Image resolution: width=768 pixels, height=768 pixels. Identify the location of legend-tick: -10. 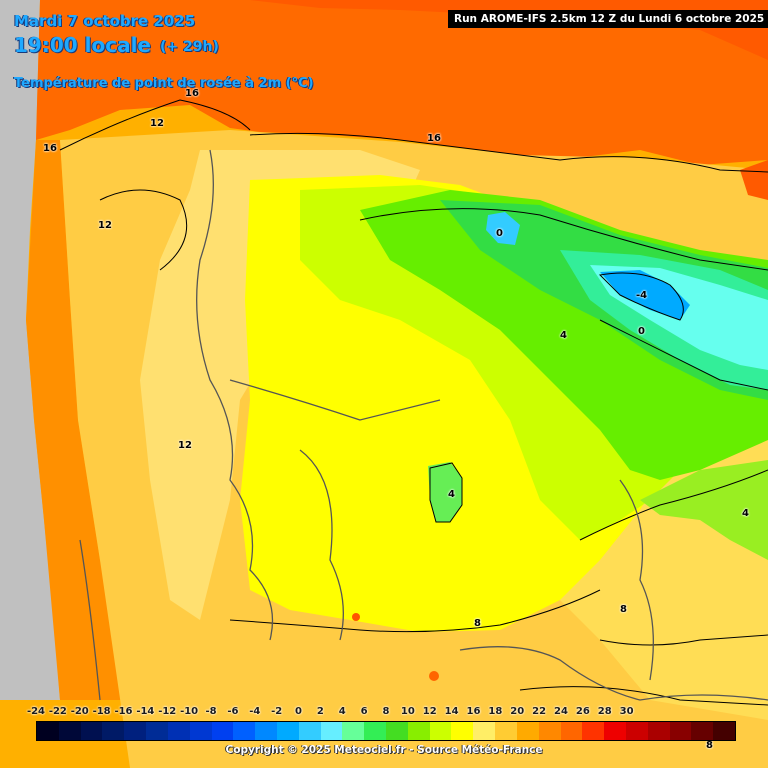
(189, 711).